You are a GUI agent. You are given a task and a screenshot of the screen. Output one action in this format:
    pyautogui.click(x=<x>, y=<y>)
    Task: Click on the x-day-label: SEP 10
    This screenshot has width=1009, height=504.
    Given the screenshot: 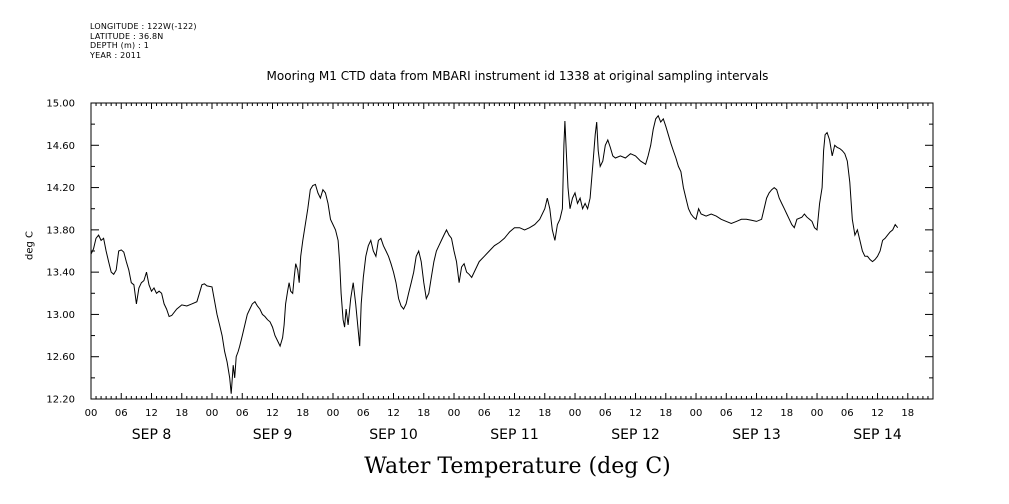 What is the action you would take?
    pyautogui.click(x=393, y=435)
    